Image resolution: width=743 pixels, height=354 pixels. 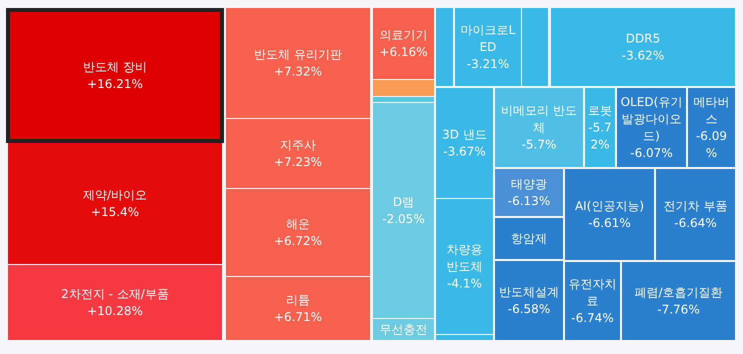 What do you see at coordinates (696, 206) in the screenshot?
I see `category-label: 전기차 부품` at bounding box center [696, 206].